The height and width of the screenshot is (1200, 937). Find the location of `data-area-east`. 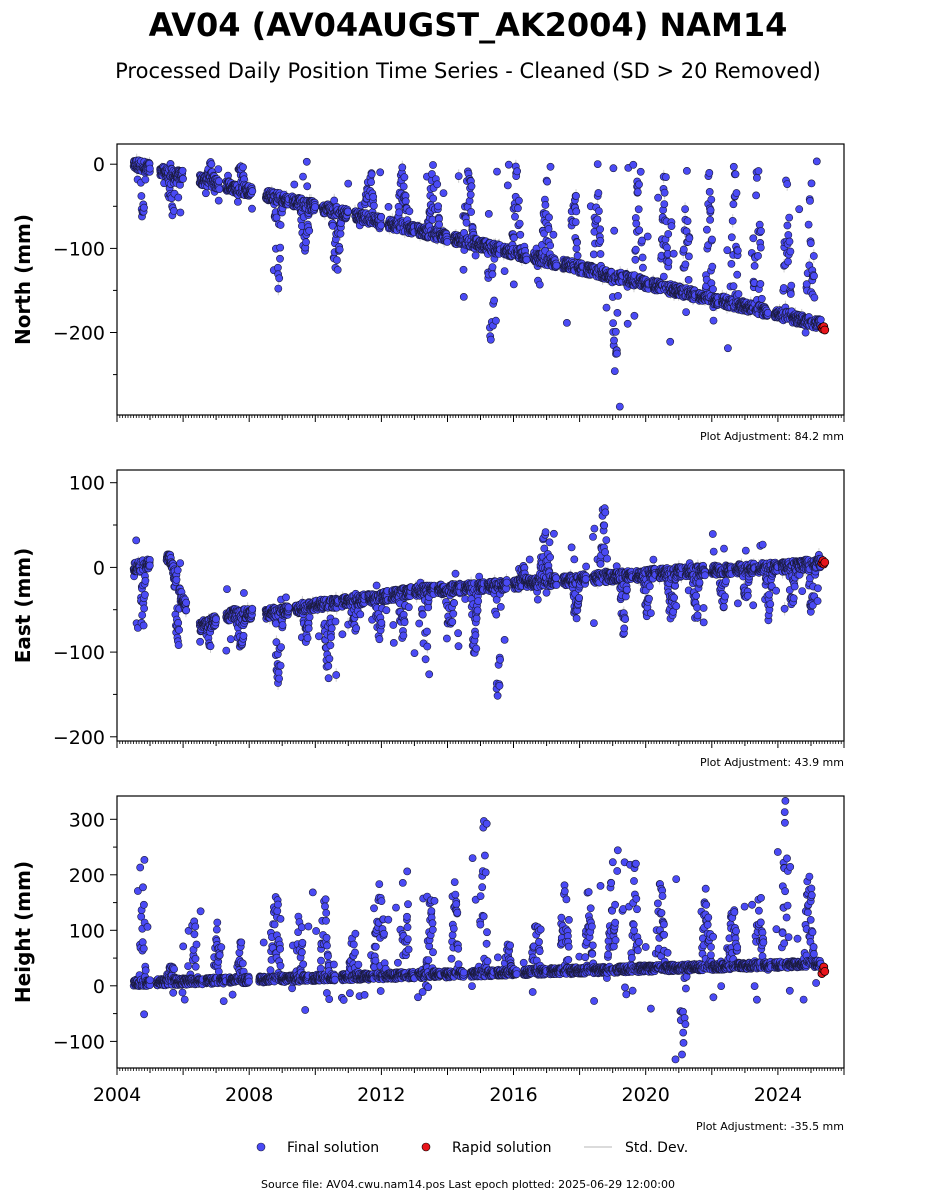

data-area-east is located at coordinates (479, 602).